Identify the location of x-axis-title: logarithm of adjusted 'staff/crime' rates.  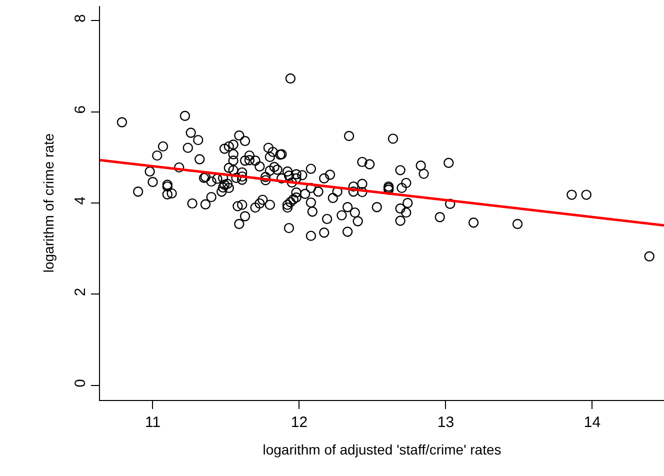
(382, 449).